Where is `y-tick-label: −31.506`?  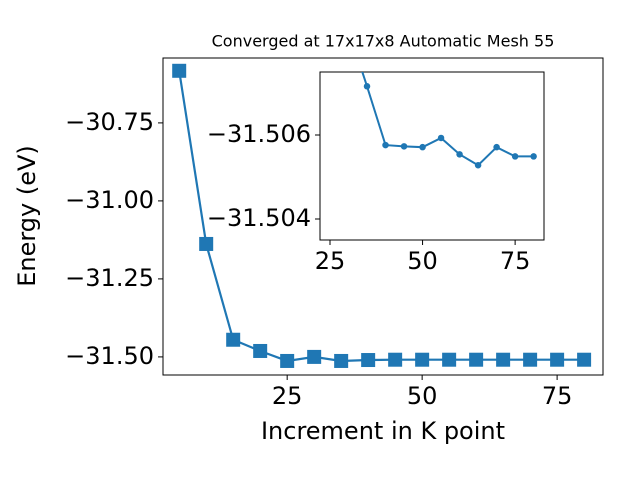 y-tick-label: −31.506 is located at coordinates (259, 134).